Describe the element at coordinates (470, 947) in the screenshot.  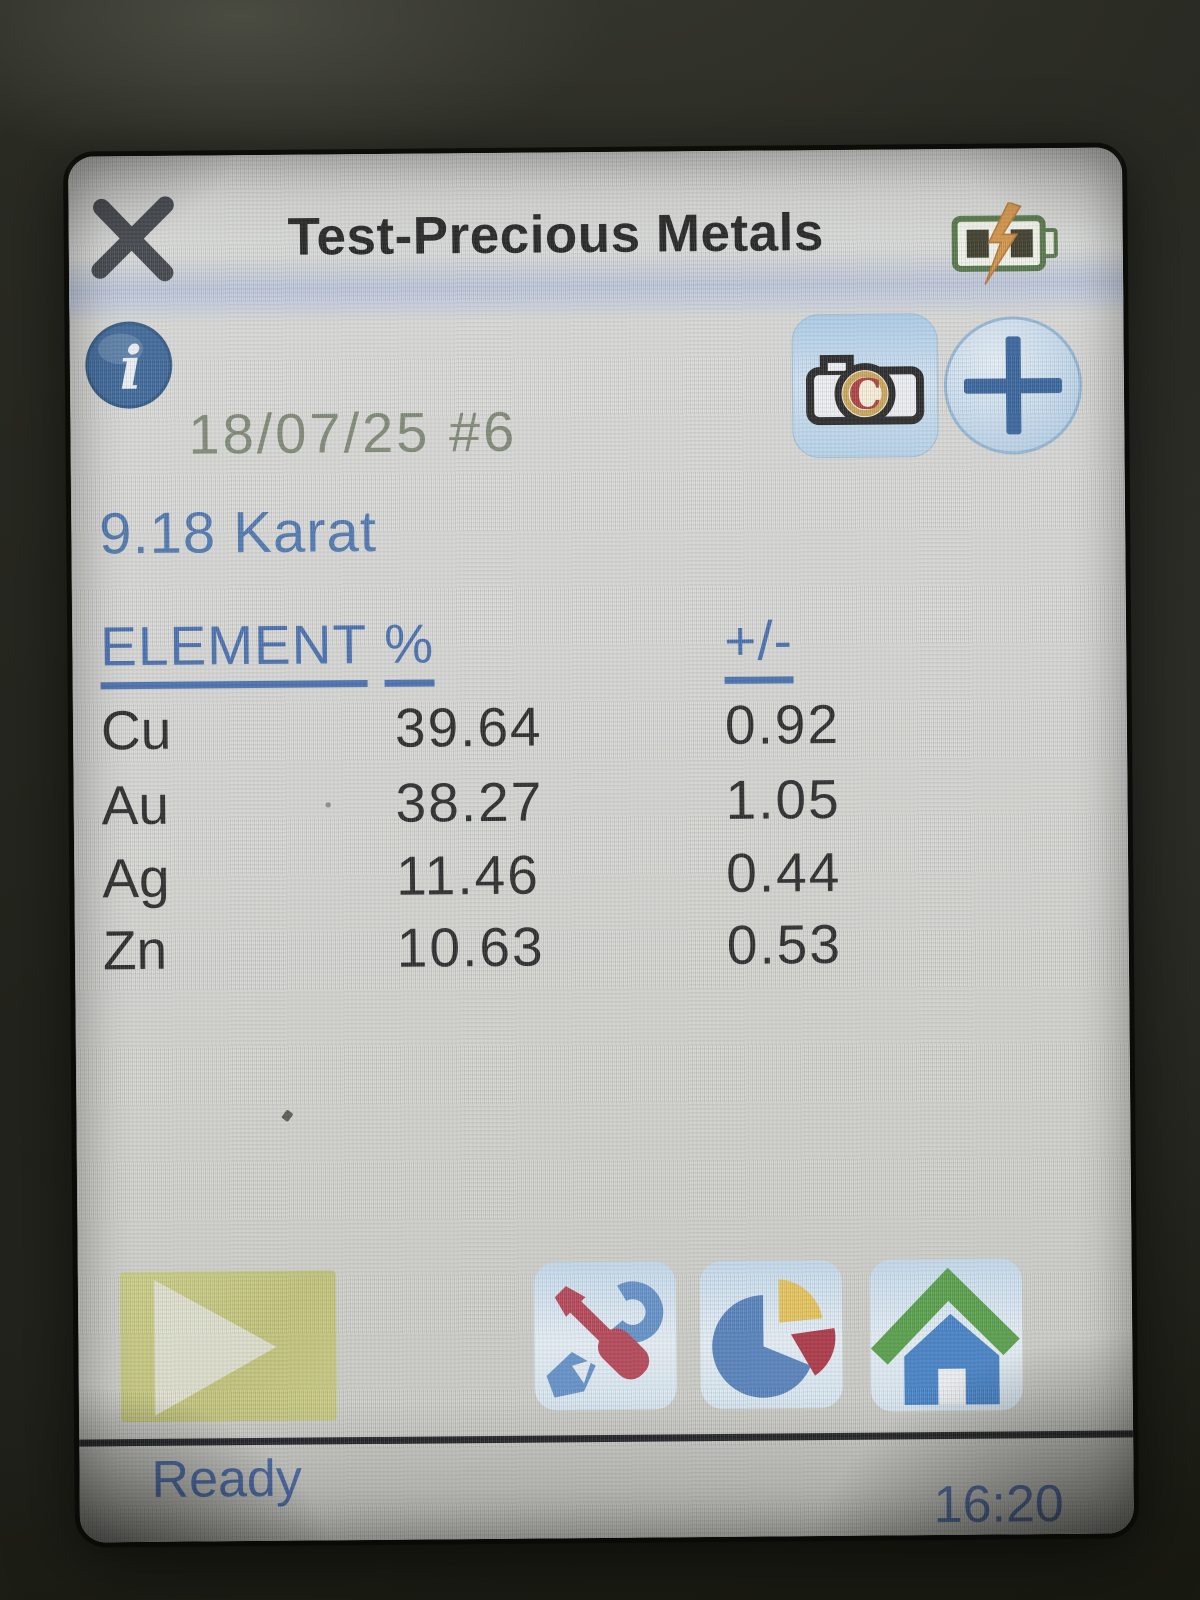
I see `element-percent: 10.63` at that location.